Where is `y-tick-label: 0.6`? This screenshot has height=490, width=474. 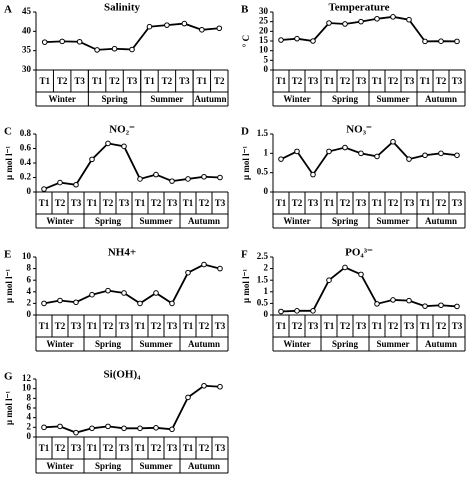 y-tick-label: 0.6 is located at coordinates (26, 148).